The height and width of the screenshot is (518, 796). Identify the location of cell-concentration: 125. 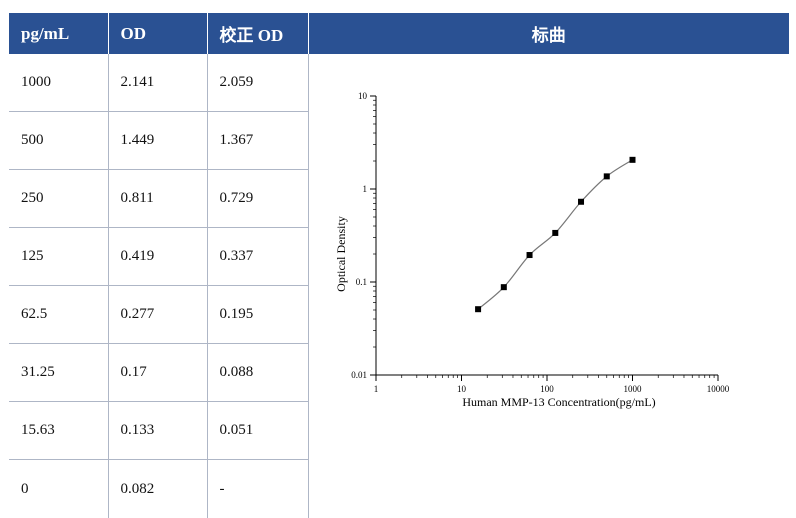
(58, 257).